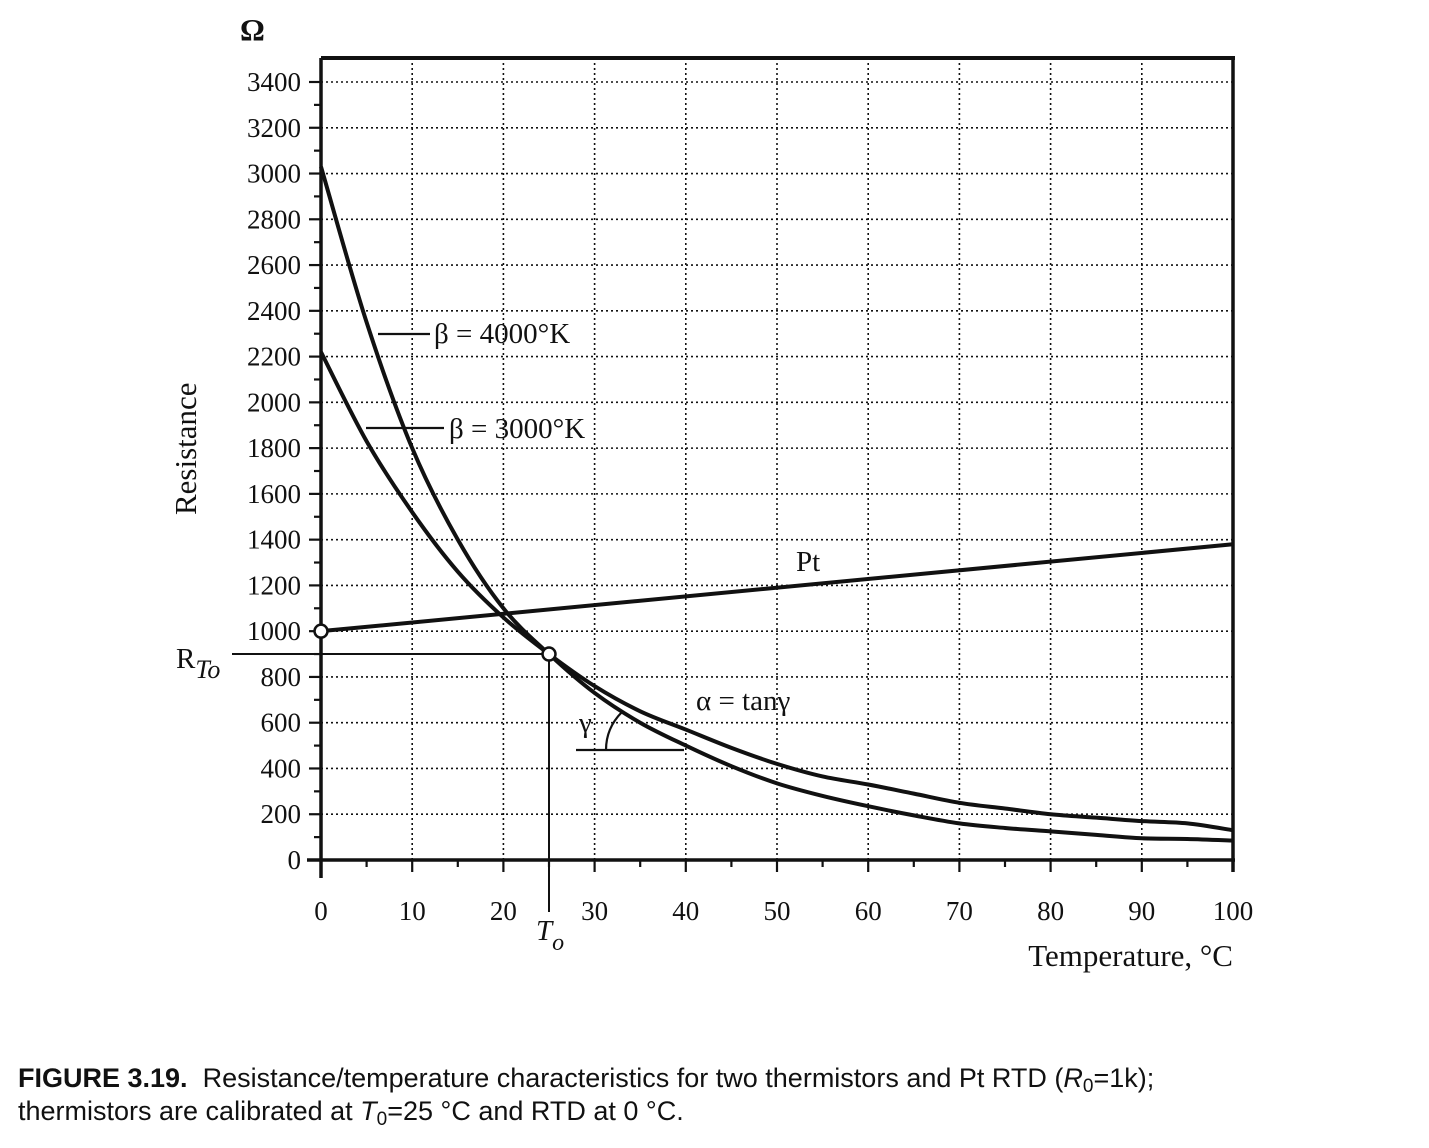 The width and height of the screenshot is (1429, 1148). Describe the element at coordinates (412, 911) in the screenshot. I see `x-tick-label: 10` at that location.